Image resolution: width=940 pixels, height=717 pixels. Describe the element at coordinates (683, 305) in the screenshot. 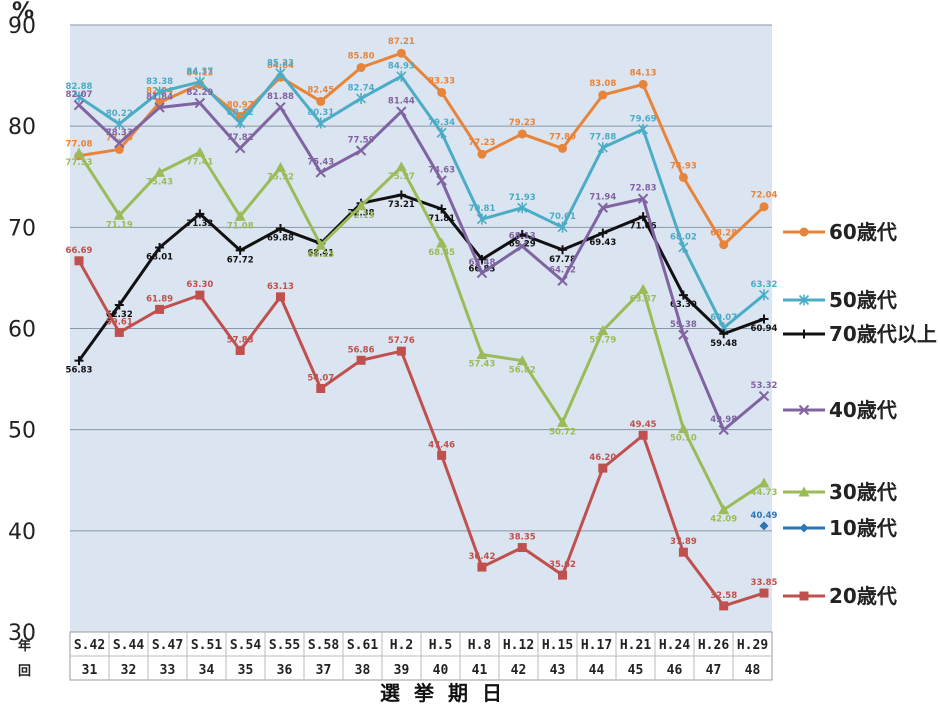

I see `data-label: 63.30` at that location.